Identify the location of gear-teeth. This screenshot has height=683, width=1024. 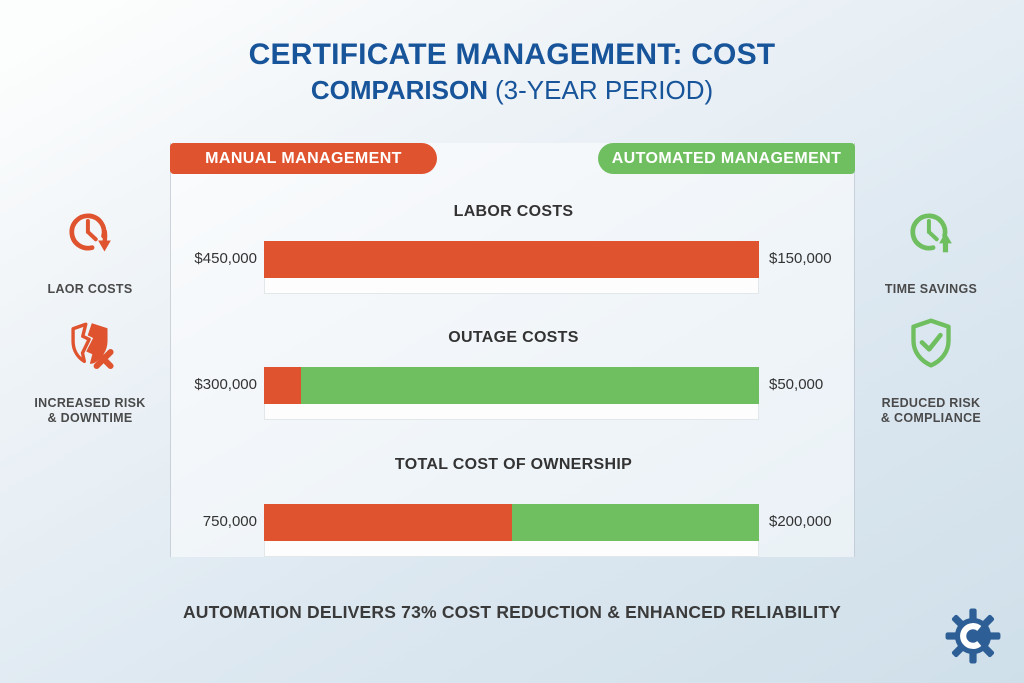
(973, 636).